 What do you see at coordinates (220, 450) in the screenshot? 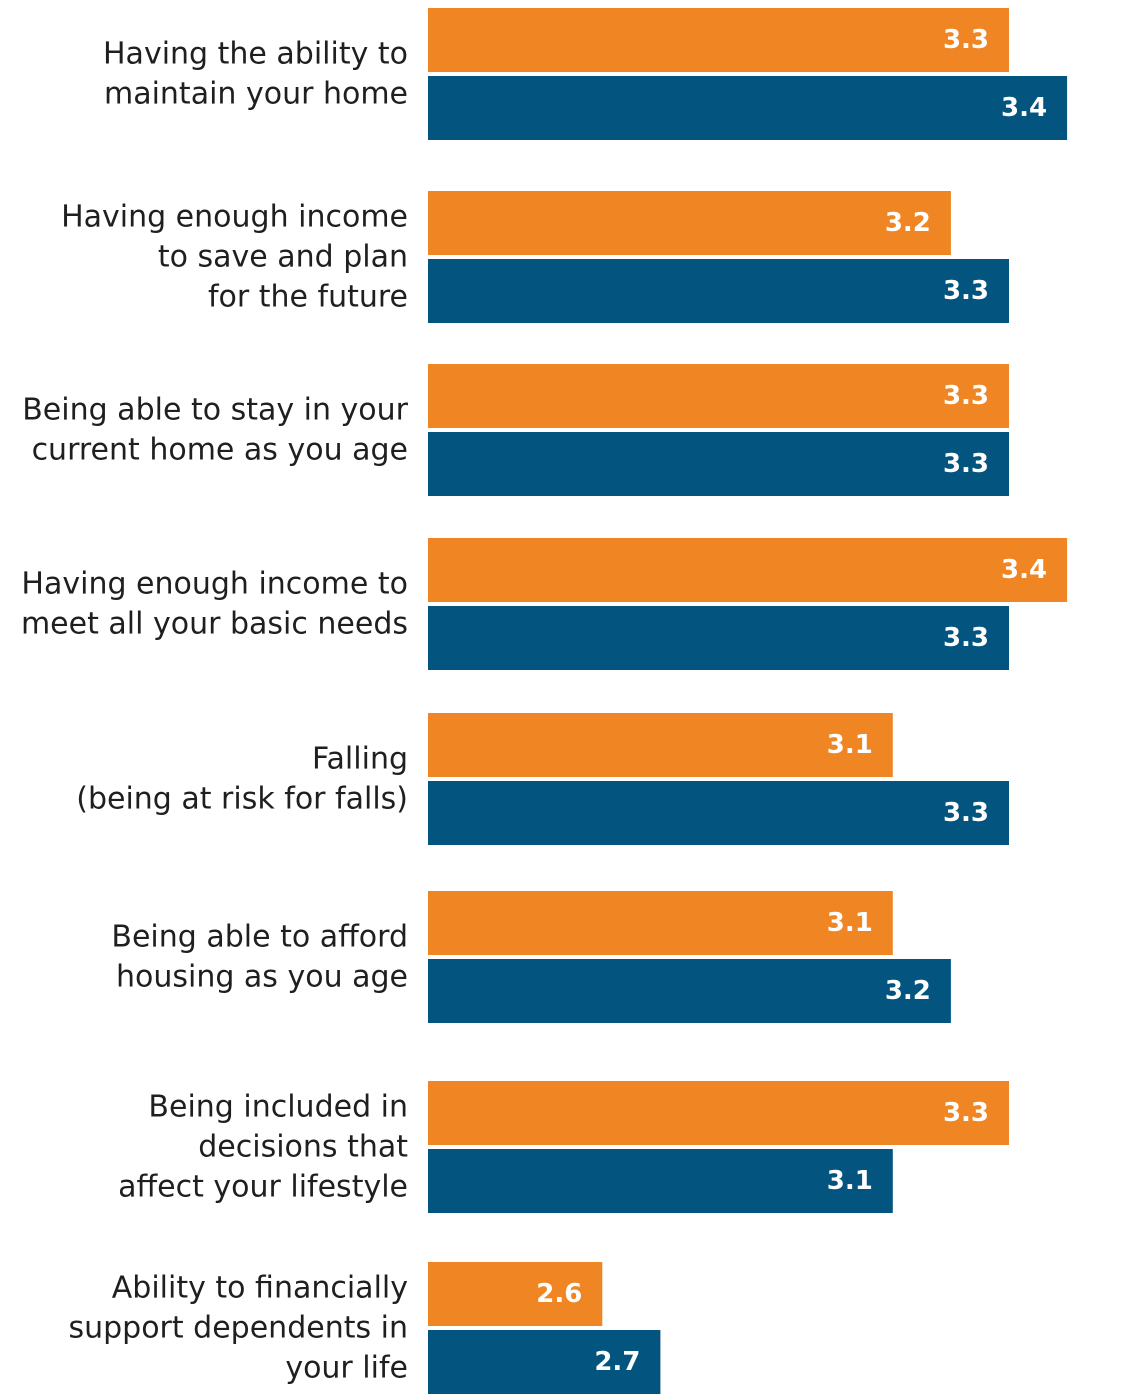
I see `category-label: current home as you age` at bounding box center [220, 450].